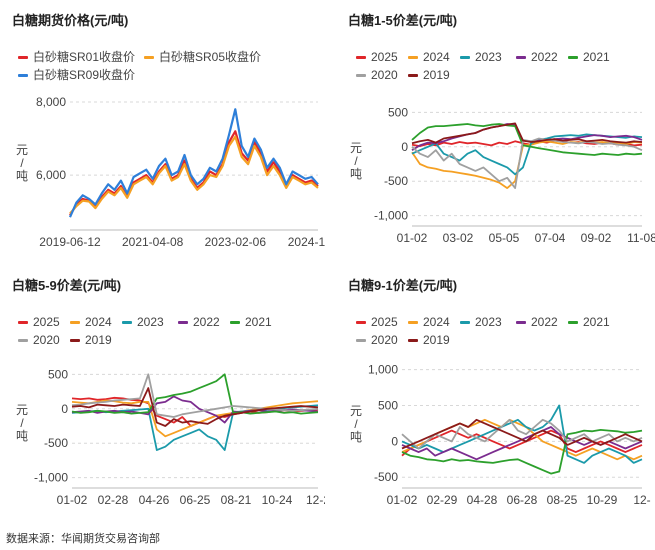 This screenshot has width=655, height=550. What do you see at coordinates (404, 147) in the screenshot?
I see `y-tick-label: 0` at bounding box center [404, 147].